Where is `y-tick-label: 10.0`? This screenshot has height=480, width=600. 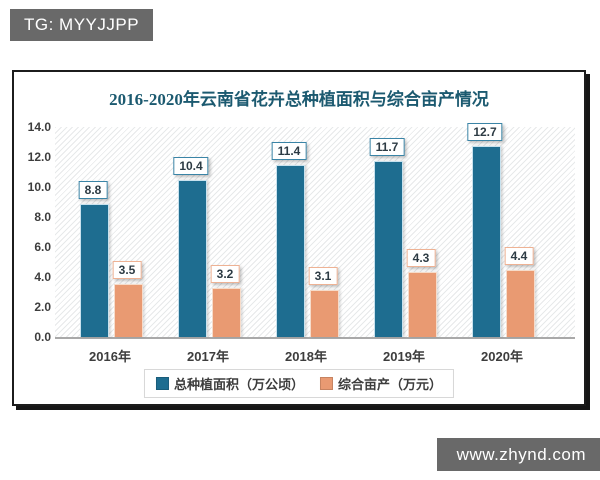 y-tick-label: 10.0 is located at coordinates (39, 187).